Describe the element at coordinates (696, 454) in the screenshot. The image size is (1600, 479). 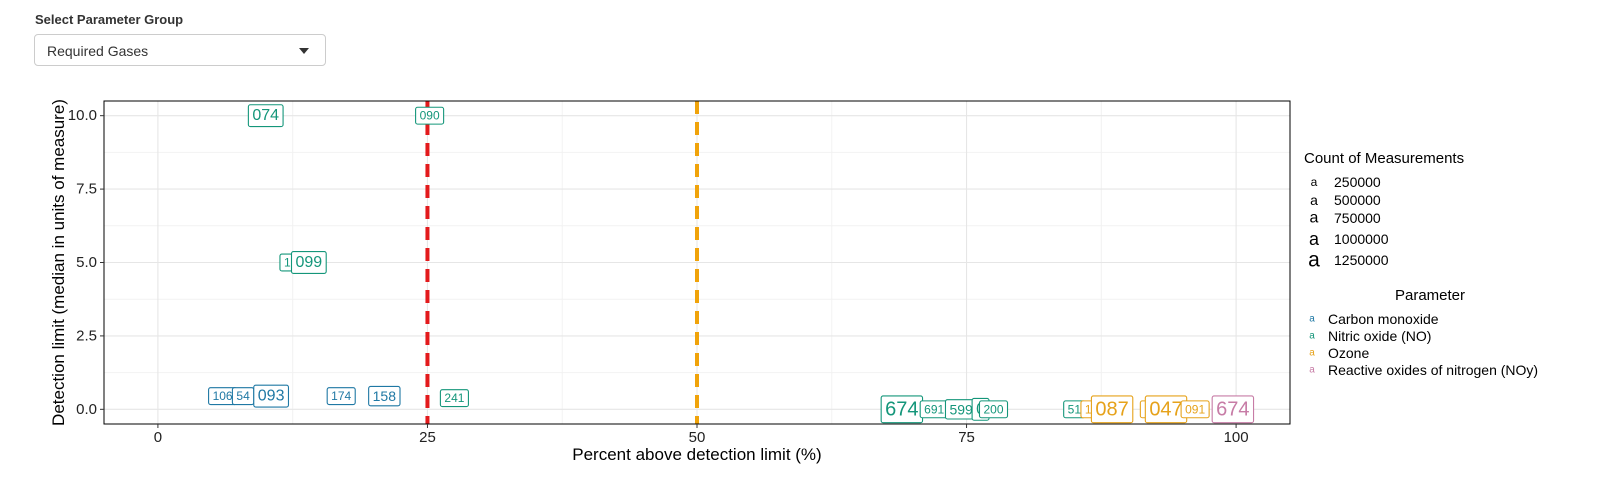
I see `x-axis-title: Percent above detection limit (%)` at that location.